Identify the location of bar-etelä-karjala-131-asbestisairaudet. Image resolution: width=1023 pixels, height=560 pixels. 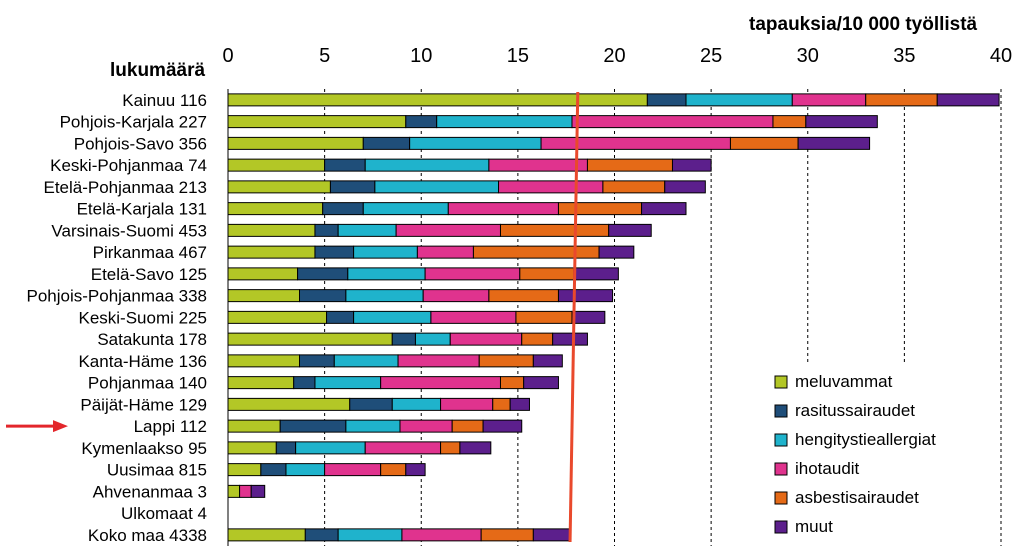
(600, 209).